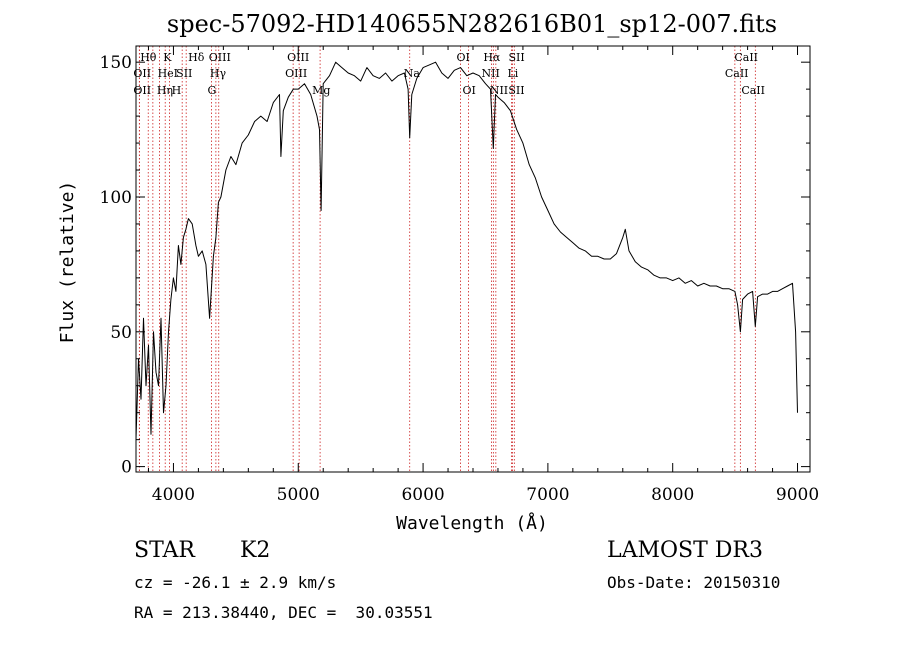 This screenshot has width=900, height=649. What do you see at coordinates (165, 90) in the screenshot?
I see `line-label-6: Hη` at bounding box center [165, 90].